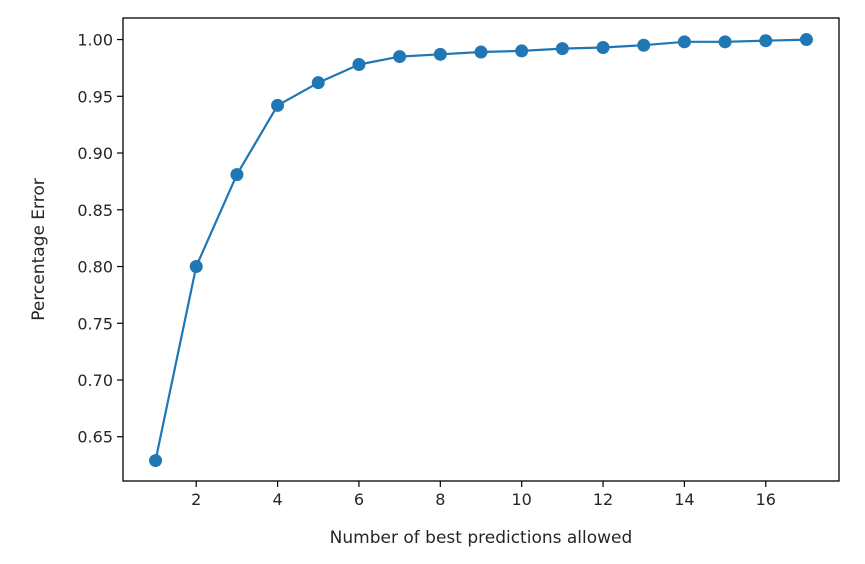  I want to click on y-tick-label: 0.65, so click(95, 437).